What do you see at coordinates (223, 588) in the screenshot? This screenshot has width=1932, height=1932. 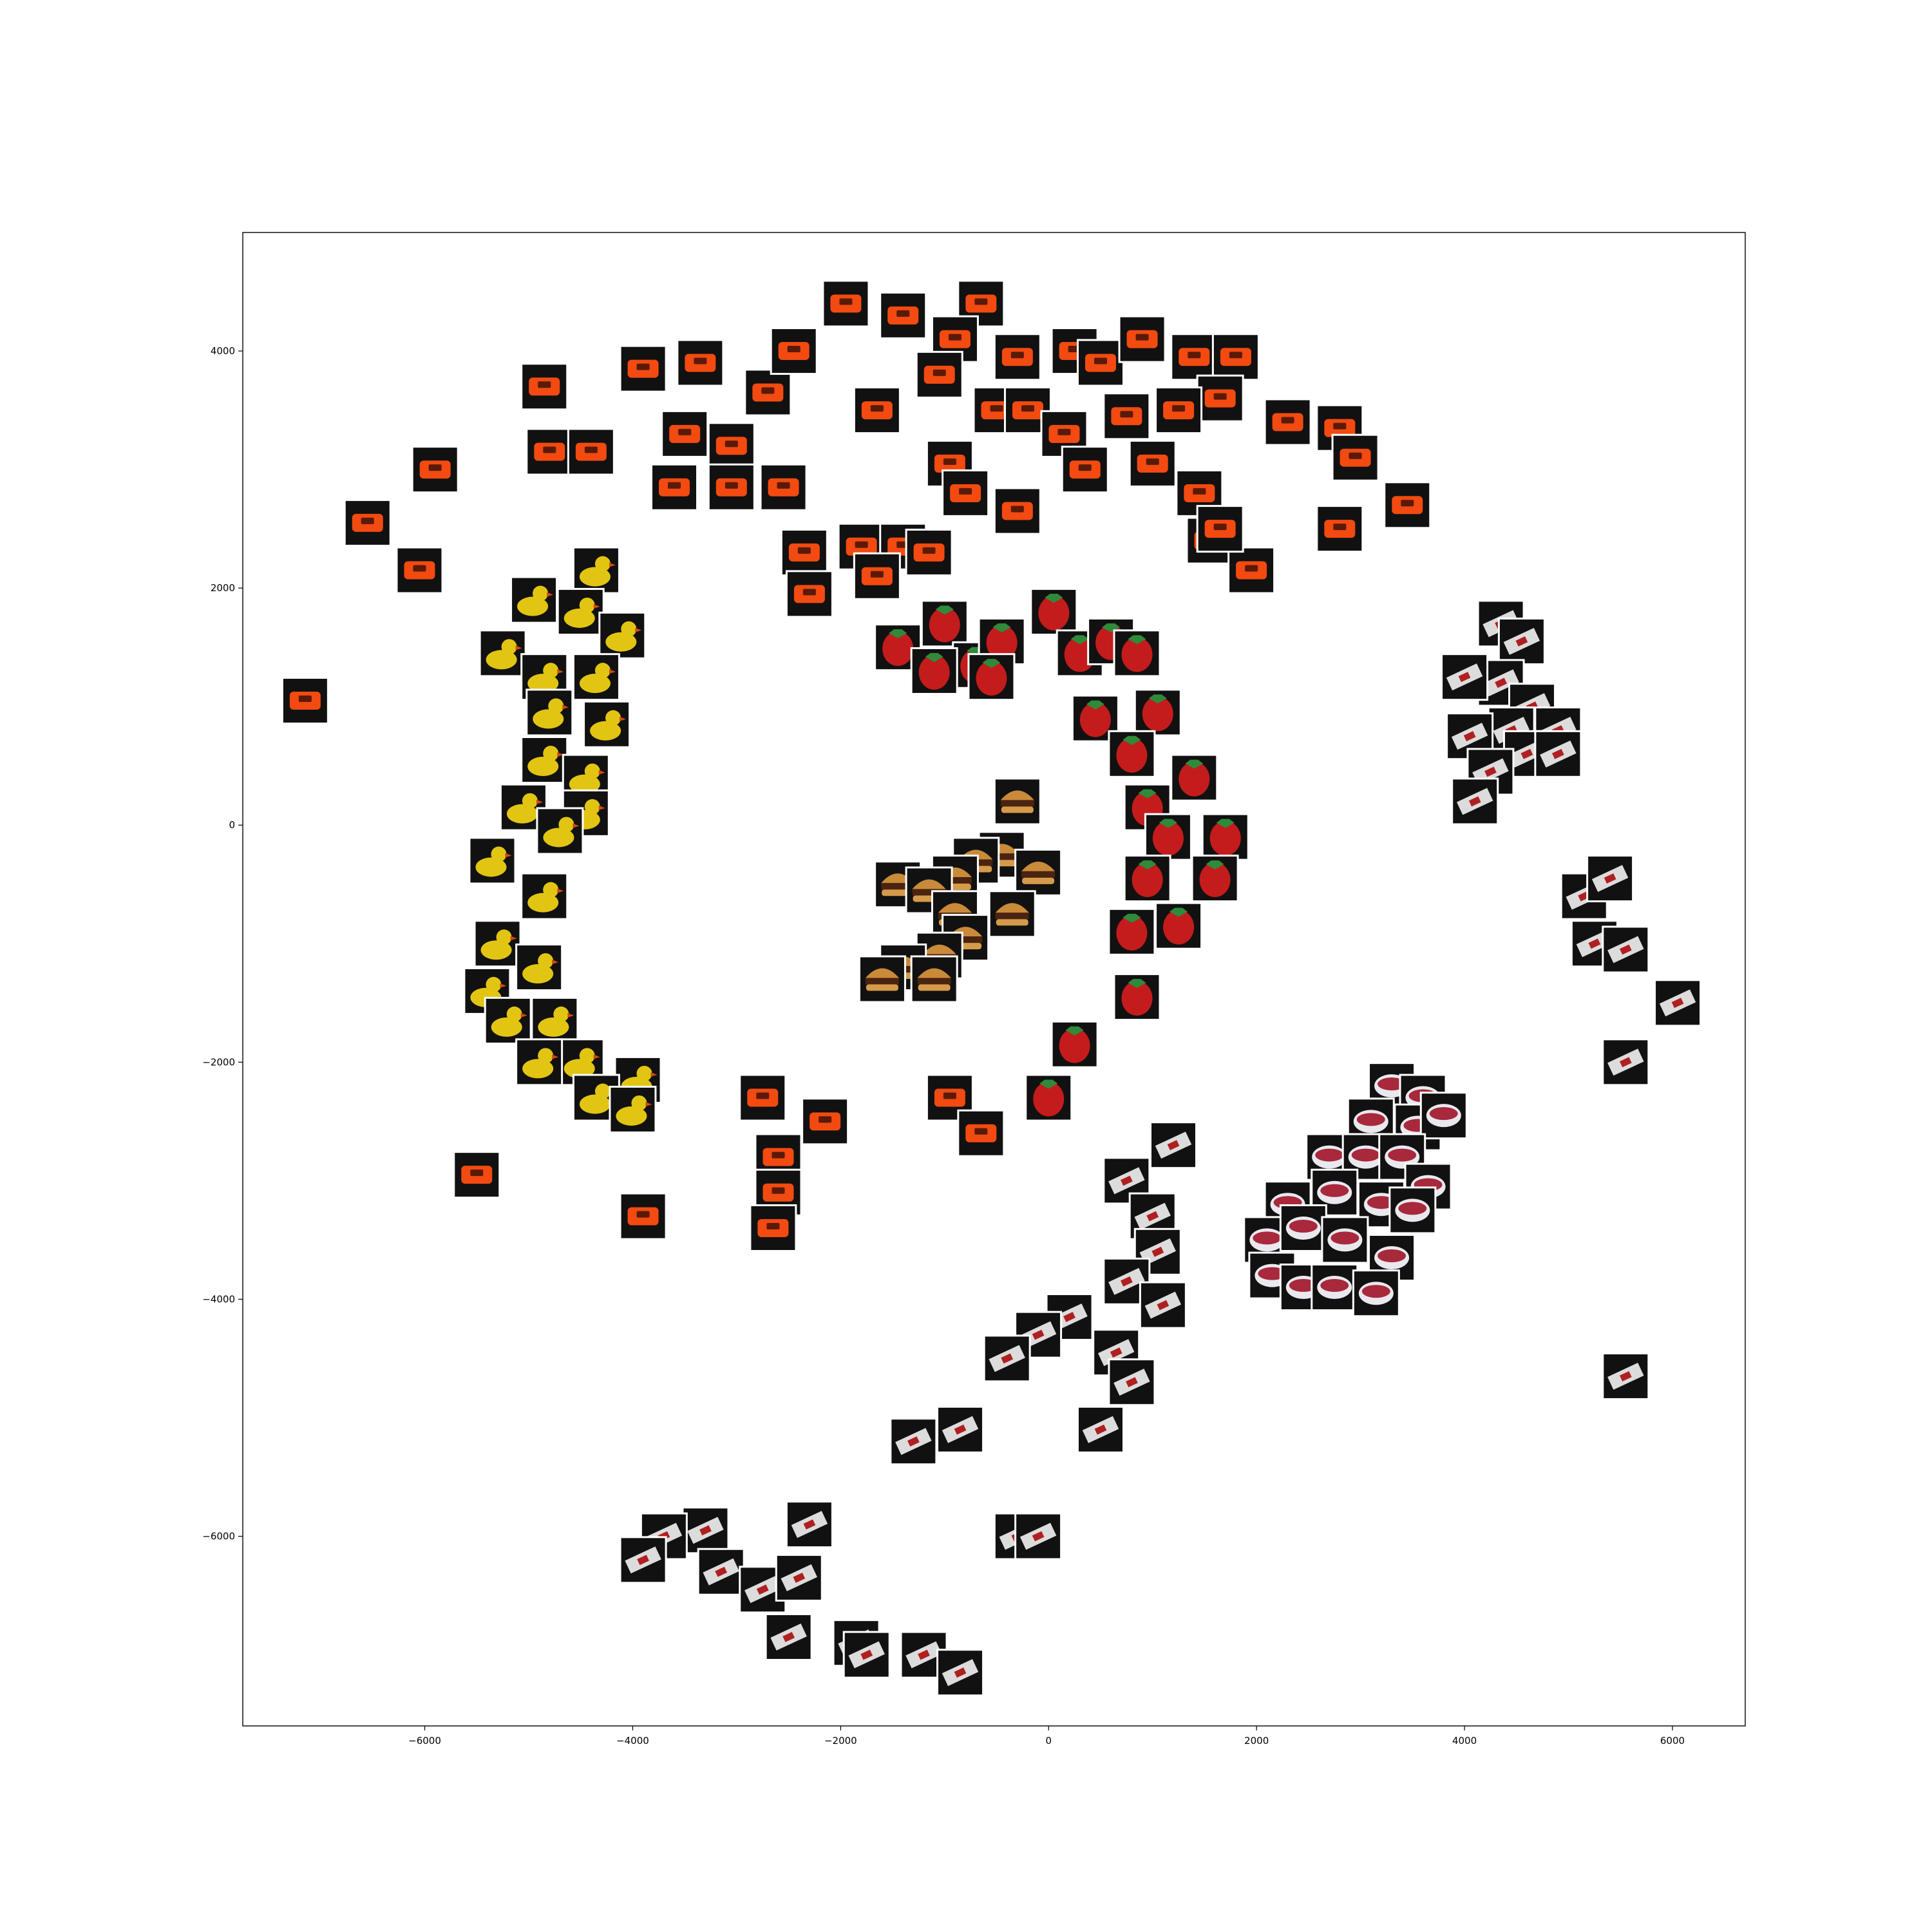 I see `y-tick-label: 2000` at bounding box center [223, 588].